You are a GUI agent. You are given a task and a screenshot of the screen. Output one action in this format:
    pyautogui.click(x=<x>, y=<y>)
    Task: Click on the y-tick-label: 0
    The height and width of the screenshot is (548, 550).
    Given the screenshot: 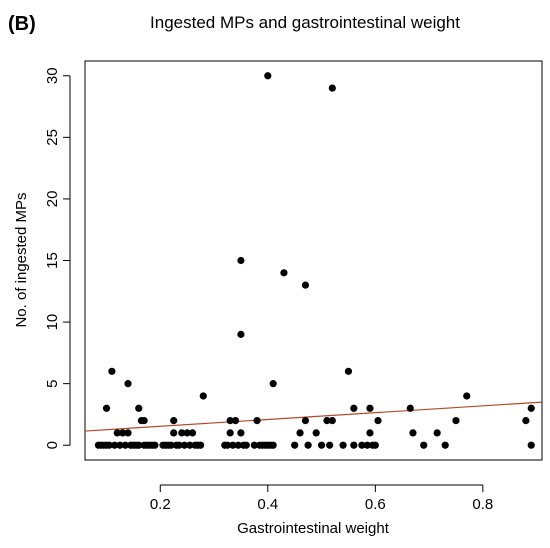 What is the action you would take?
    pyautogui.click(x=52, y=445)
    